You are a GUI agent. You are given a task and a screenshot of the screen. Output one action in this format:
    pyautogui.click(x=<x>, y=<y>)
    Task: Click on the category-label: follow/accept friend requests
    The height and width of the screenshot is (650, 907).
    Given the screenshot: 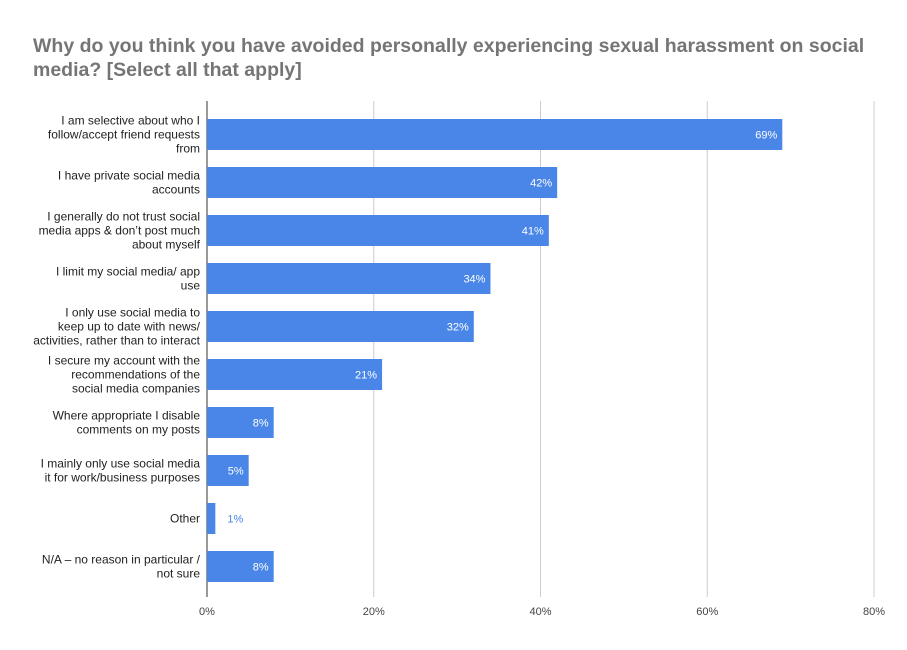 What is the action you would take?
    pyautogui.click(x=124, y=135)
    